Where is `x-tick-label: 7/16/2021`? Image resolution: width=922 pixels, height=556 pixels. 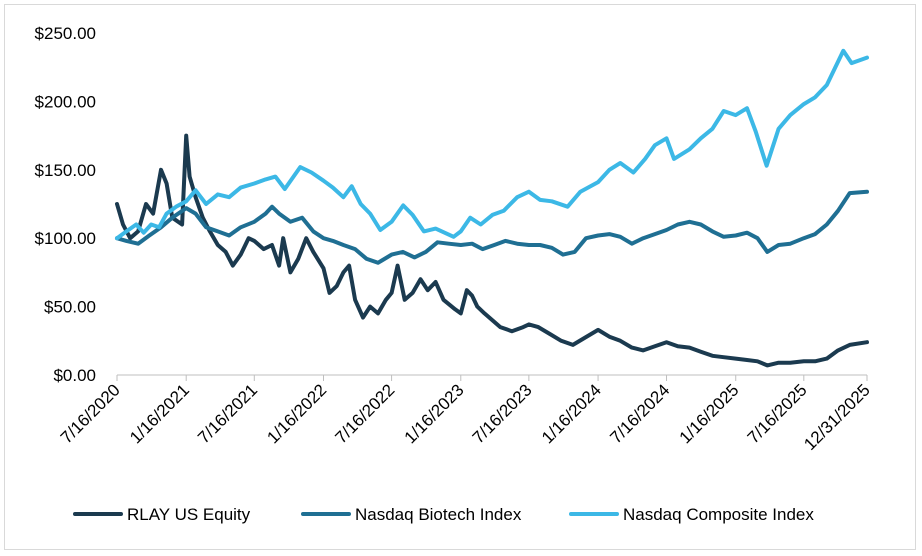
x-tick-label: 7/16/2021 is located at coordinates (227, 413).